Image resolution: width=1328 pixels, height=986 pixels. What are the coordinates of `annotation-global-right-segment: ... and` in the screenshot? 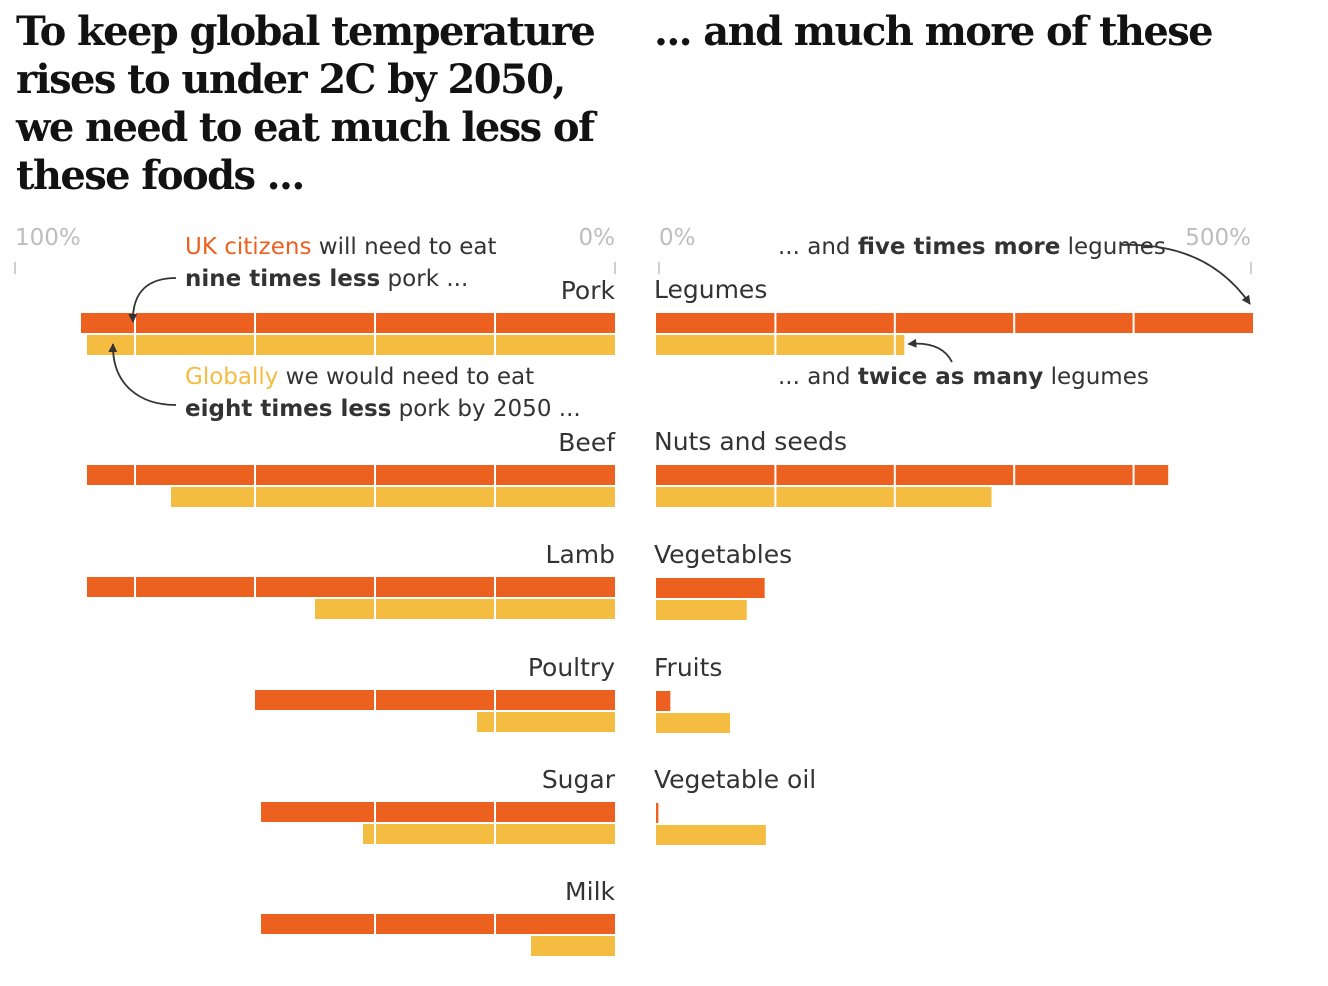 It's located at (818, 377).